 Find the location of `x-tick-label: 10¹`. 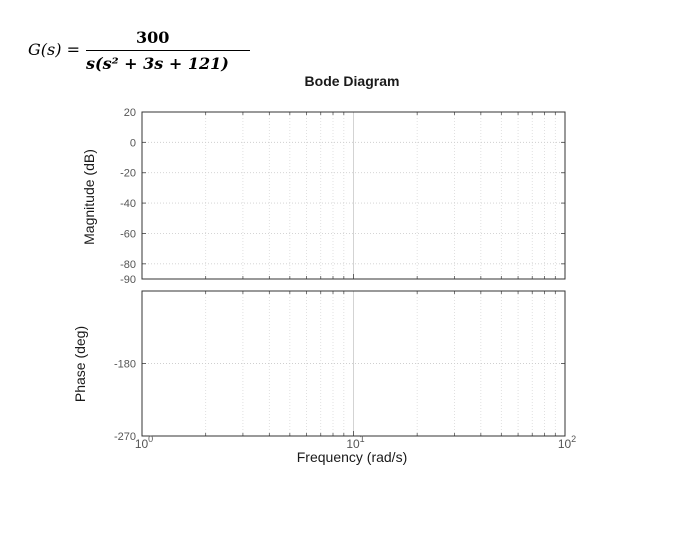

x-tick-label: 10¹ is located at coordinates (355, 442).